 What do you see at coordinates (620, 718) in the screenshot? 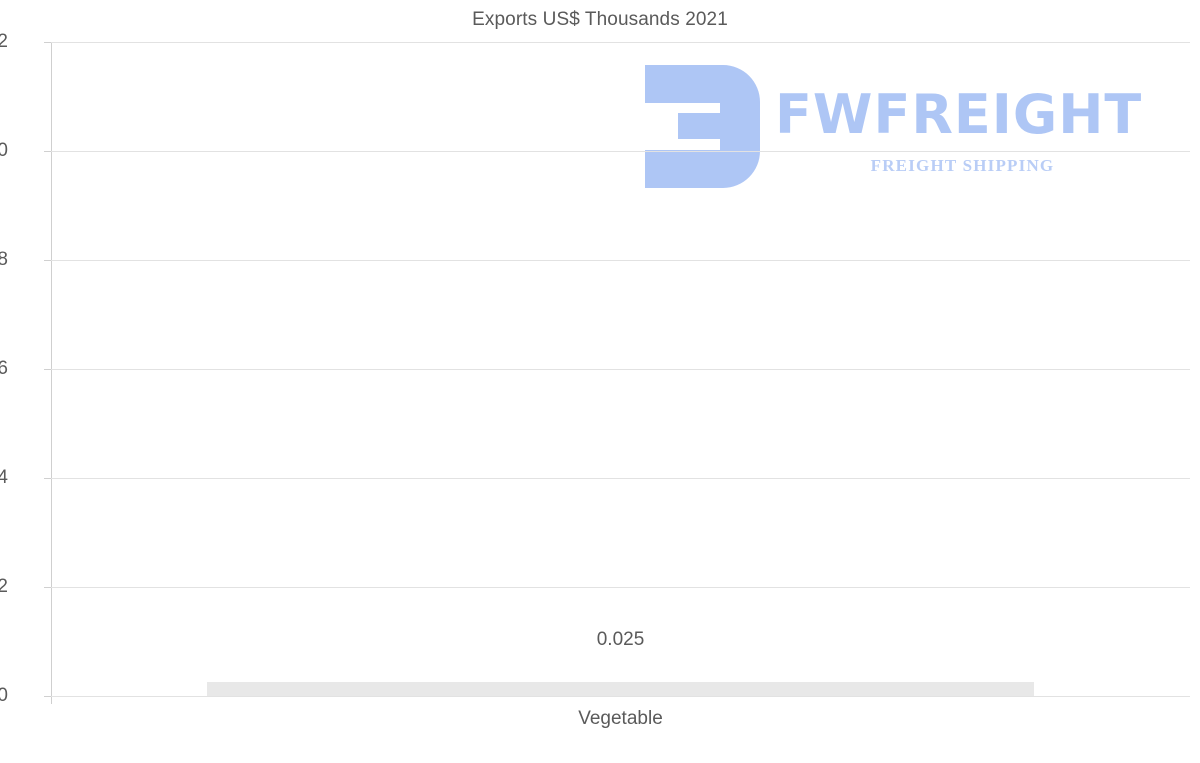
I see `x-axis-category-label: Vegetable` at bounding box center [620, 718].